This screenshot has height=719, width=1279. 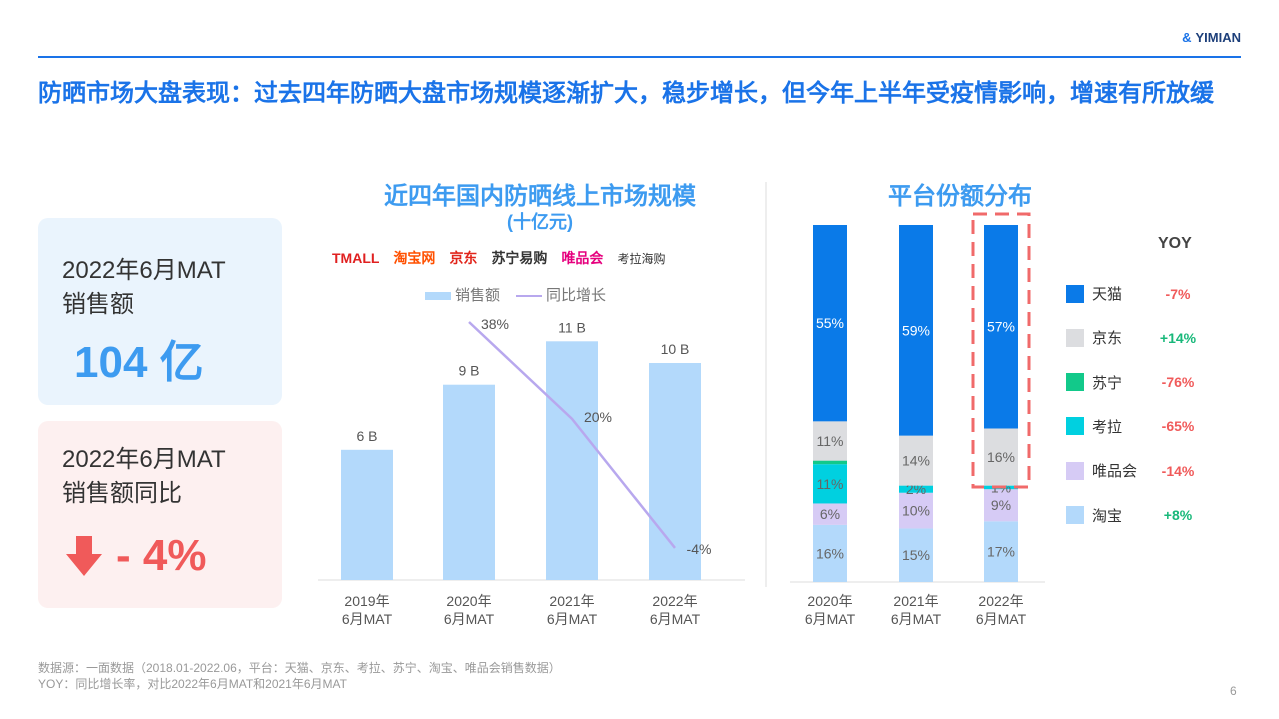 What do you see at coordinates (1146, 293) in the screenshot?
I see `legend-item: 天猫 -7%` at bounding box center [1146, 293].